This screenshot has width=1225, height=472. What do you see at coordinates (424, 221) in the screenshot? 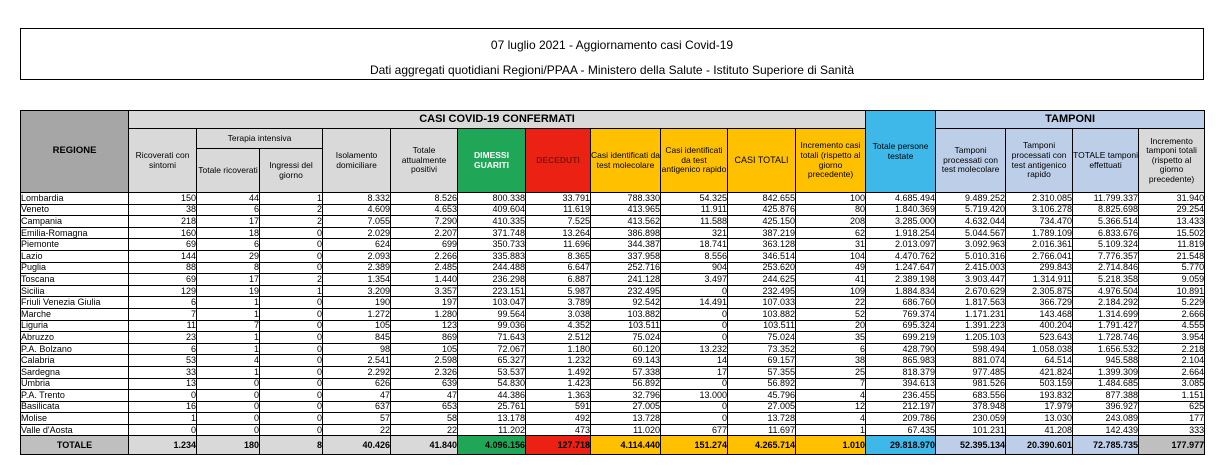
I see `data-cell: 7.290` at bounding box center [424, 221].